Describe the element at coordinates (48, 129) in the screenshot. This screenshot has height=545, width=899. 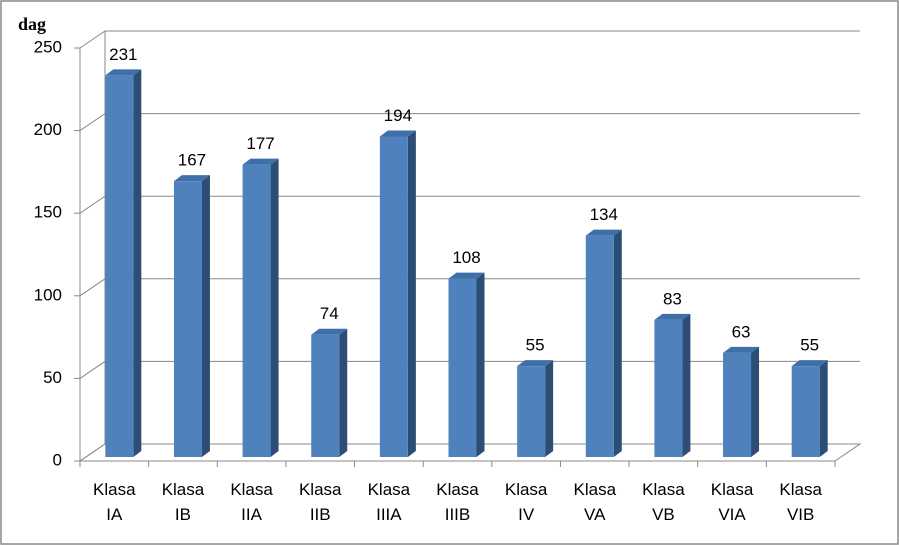
I see `y-tick-label: 200` at that location.